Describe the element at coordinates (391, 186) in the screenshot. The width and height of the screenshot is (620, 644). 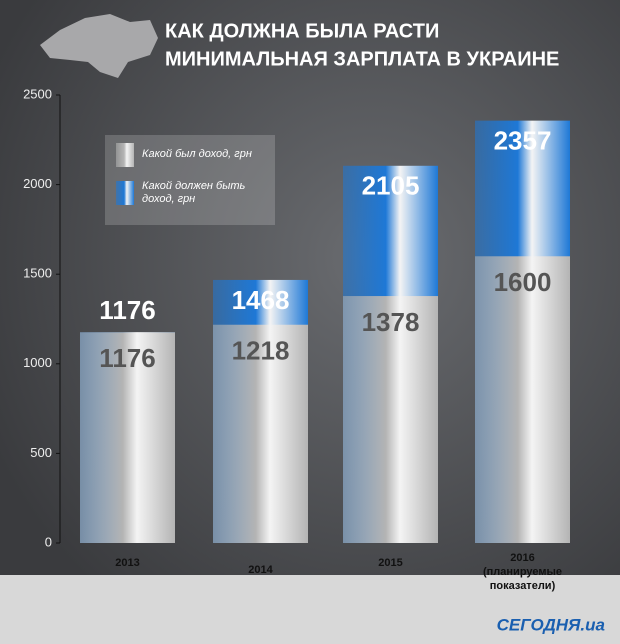
I see `value-label: 2105` at that location.